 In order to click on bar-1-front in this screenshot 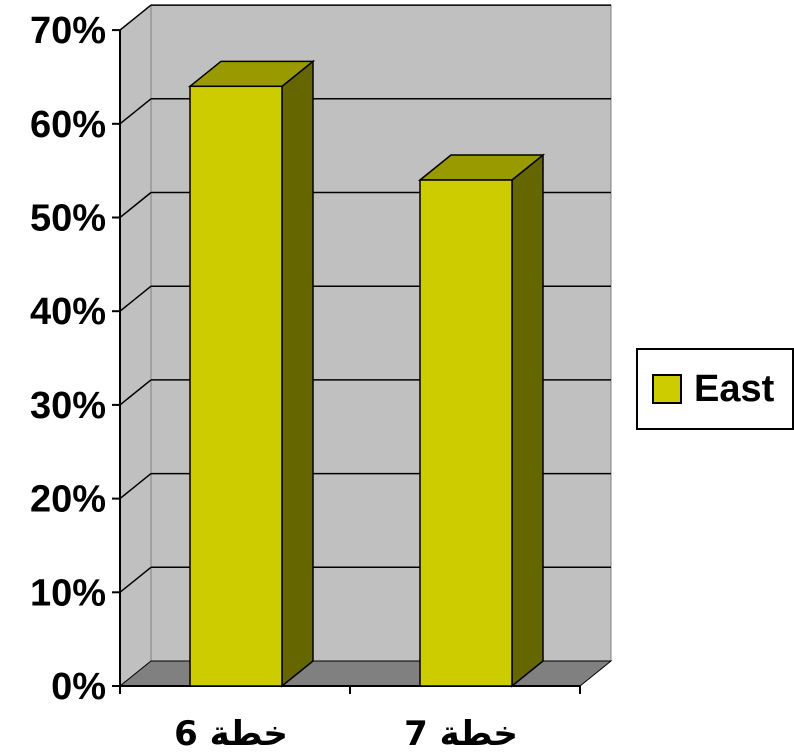, I will do `click(236, 386)`.